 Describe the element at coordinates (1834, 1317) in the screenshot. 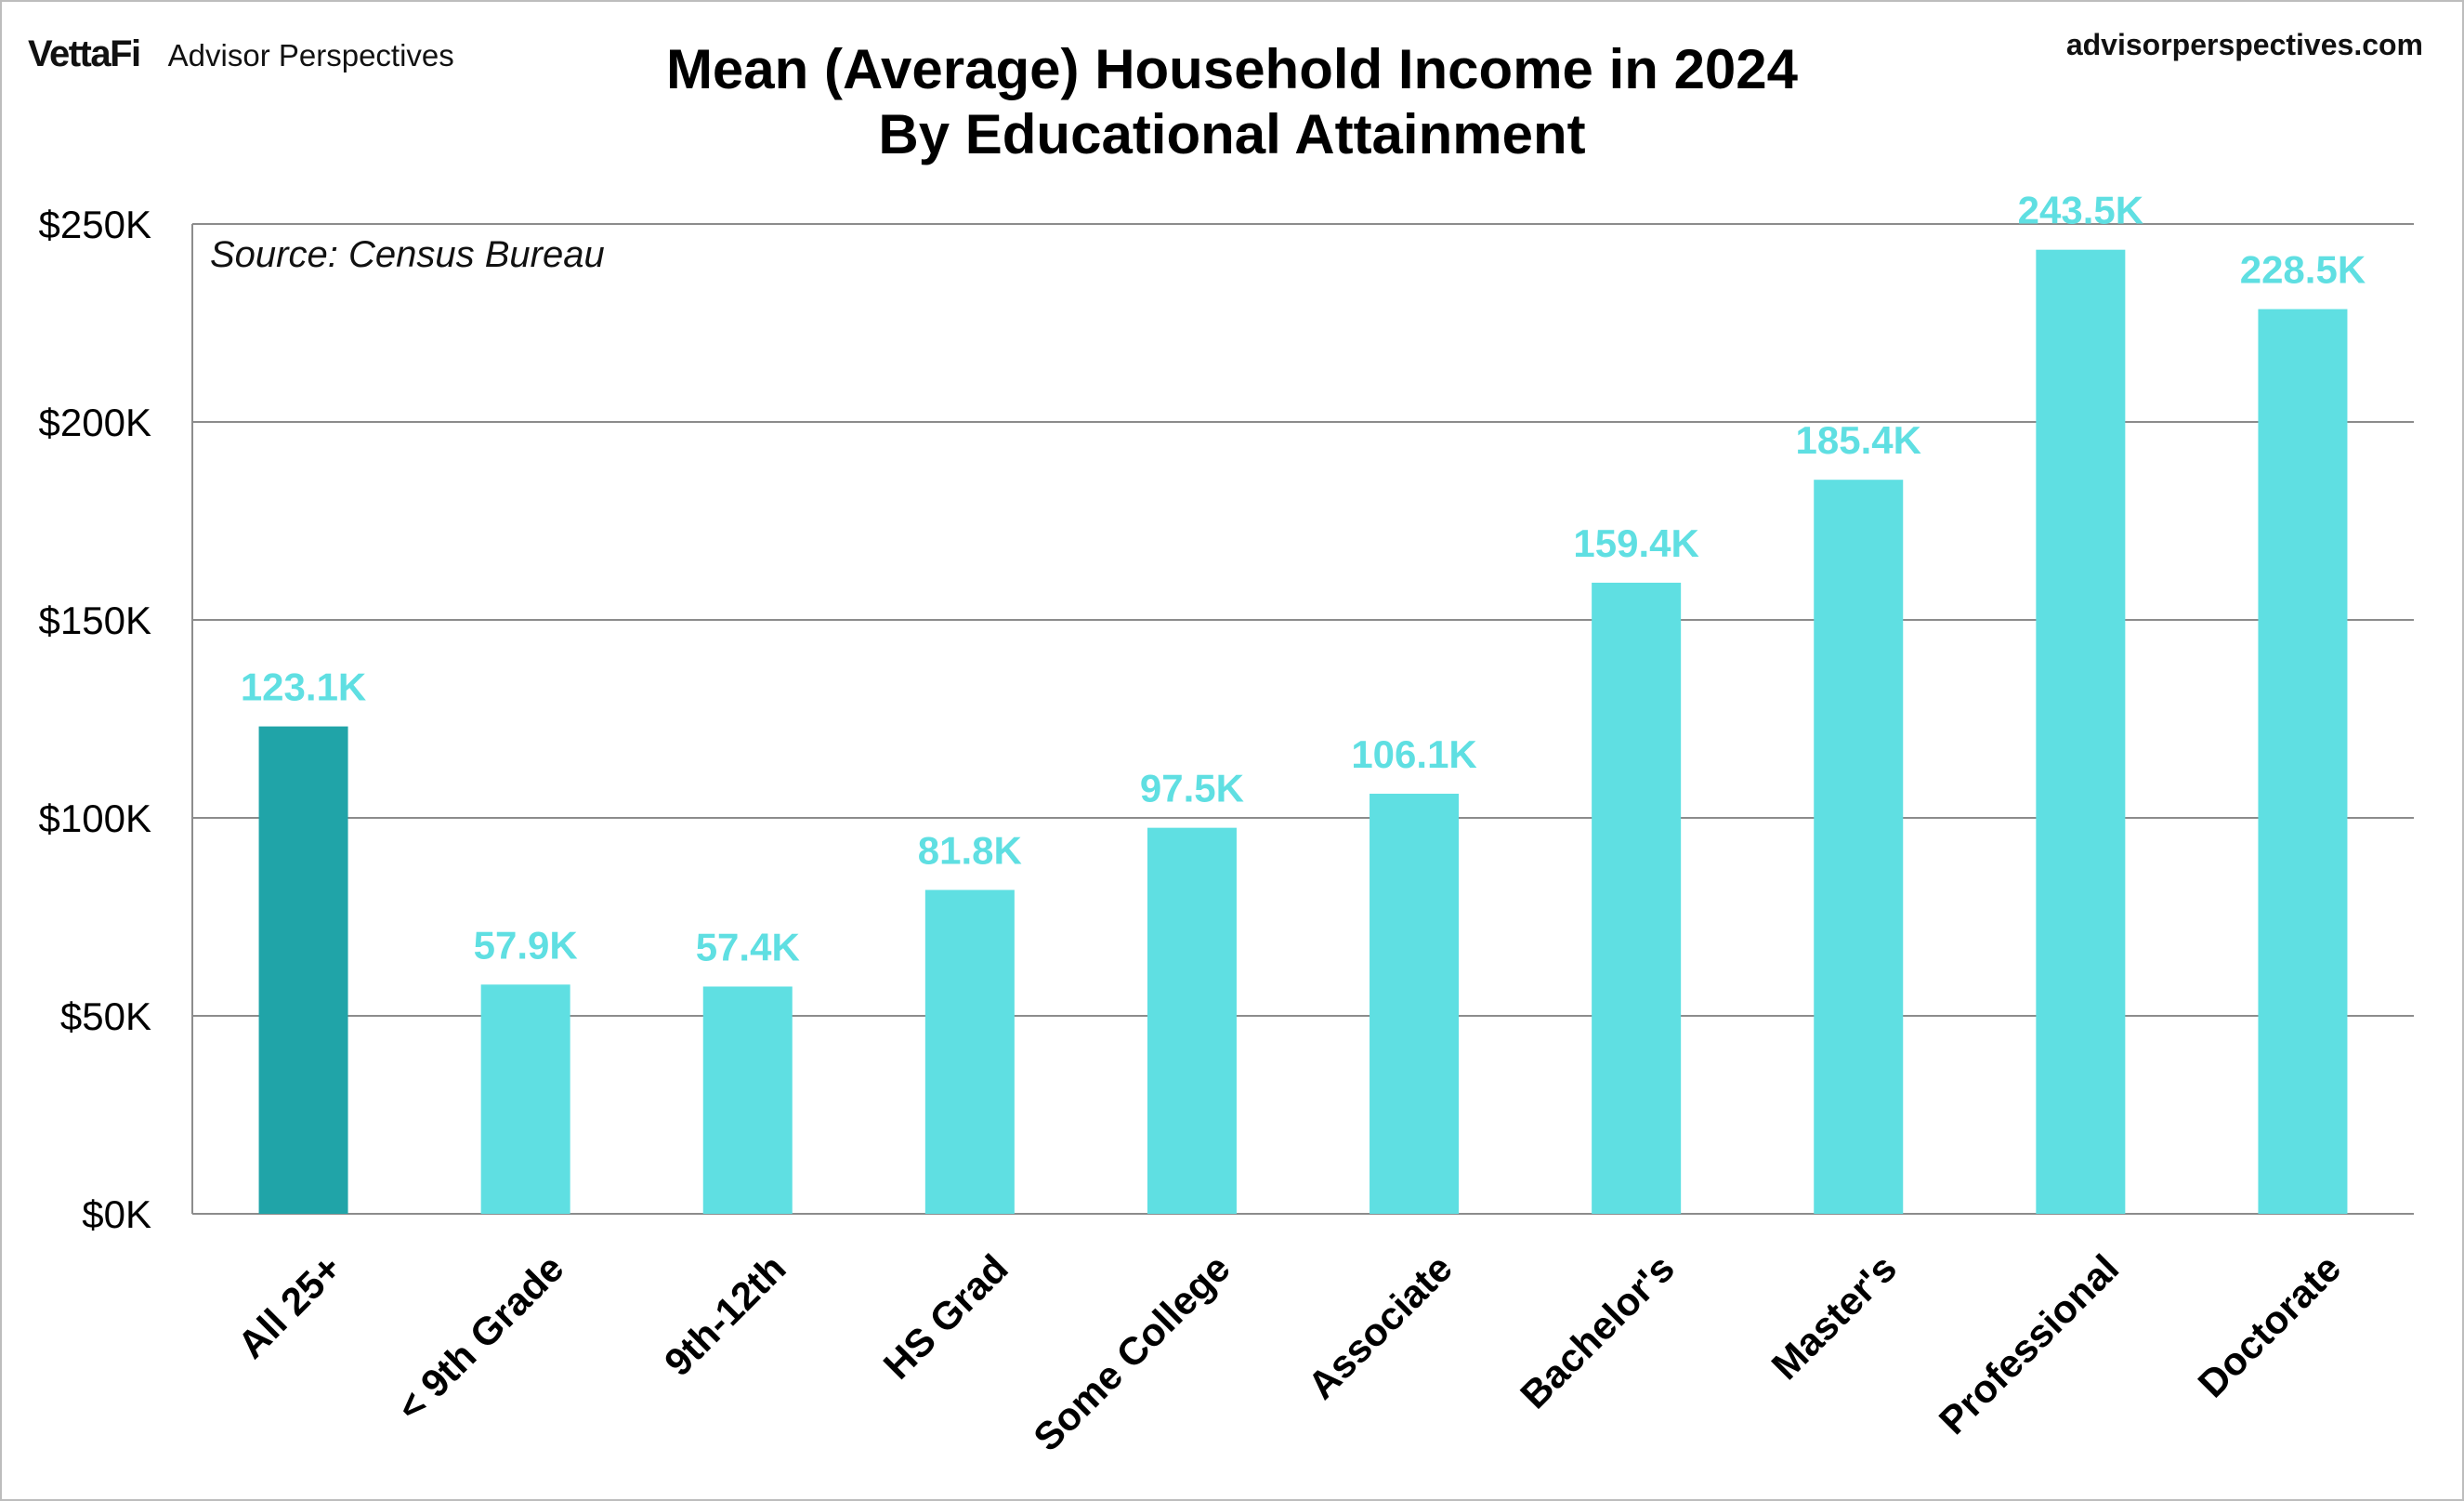

I see `x-tick-label: Master's` at that location.